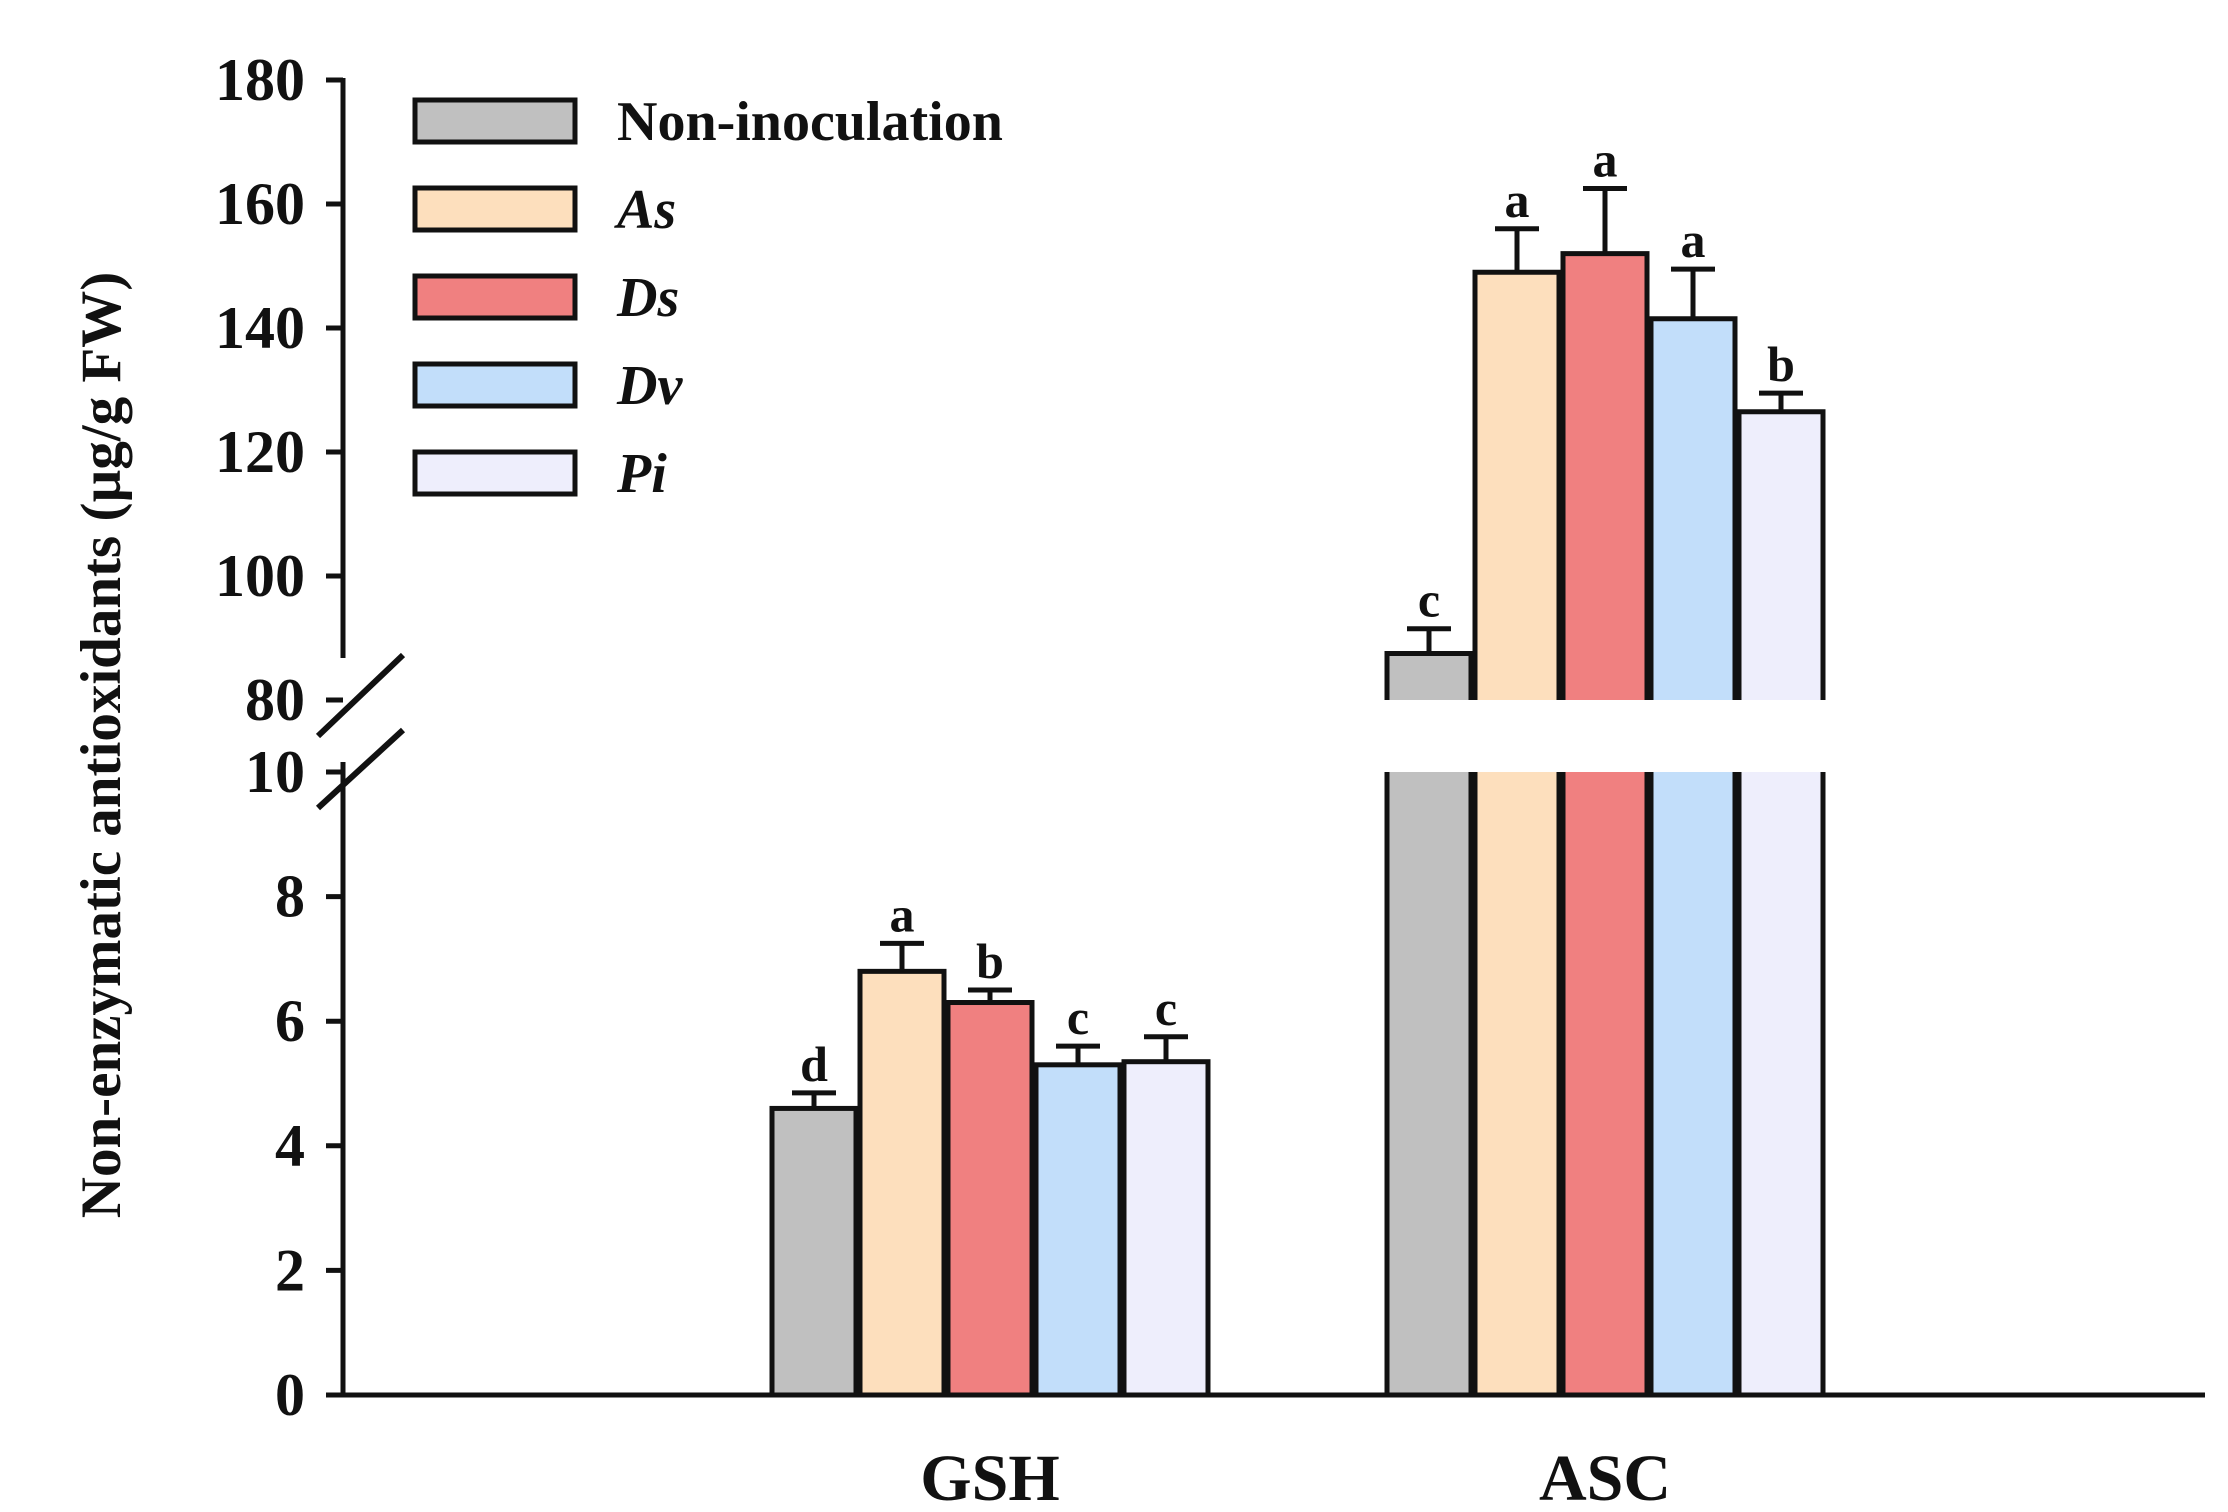  I want to click on y-tick-label: 10, so click(275, 772).